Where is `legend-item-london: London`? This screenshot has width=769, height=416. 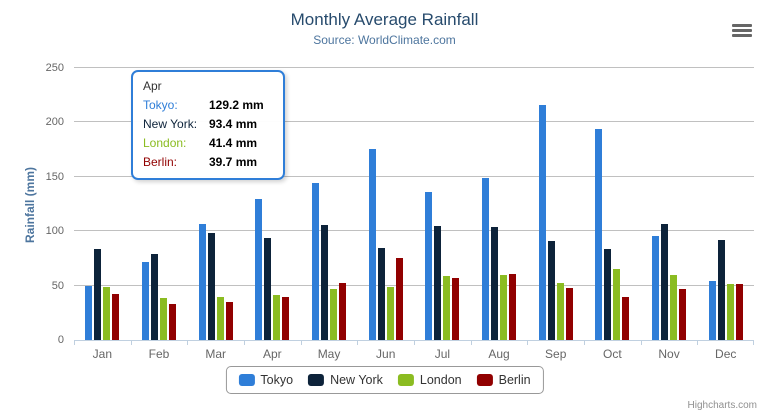 legend-item-london: London is located at coordinates (429, 380).